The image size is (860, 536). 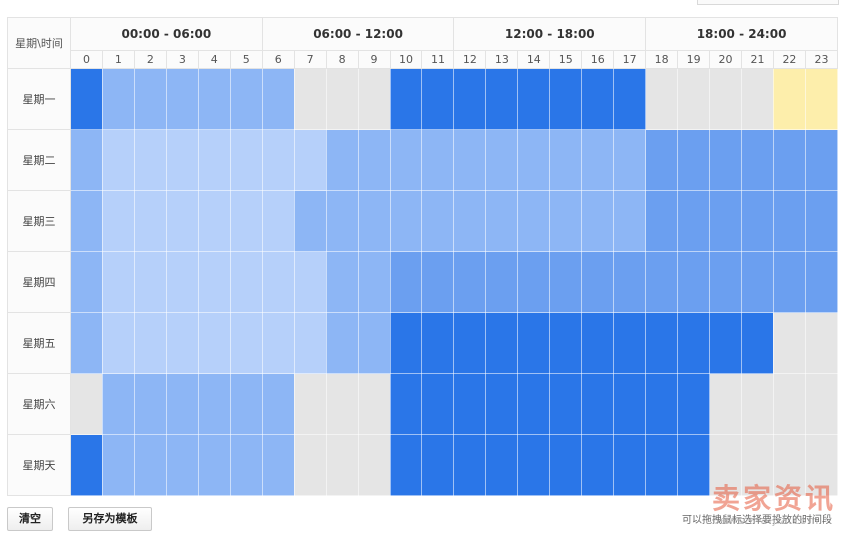 I want to click on day-label: 星期六, so click(x=39, y=404).